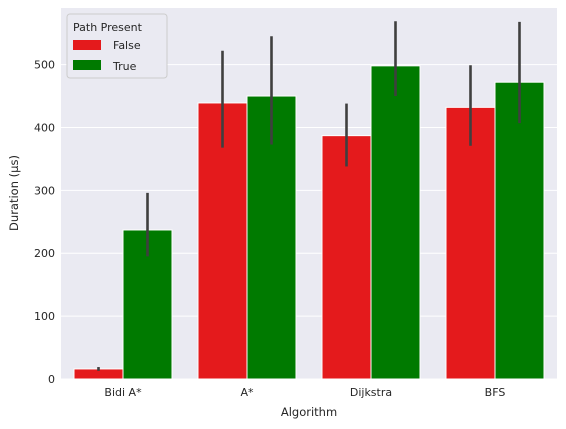 The height and width of the screenshot is (429, 566). What do you see at coordinates (44, 222) in the screenshot?
I see `y-tick-labels: 0 100 200 300 400 500` at bounding box center [44, 222].